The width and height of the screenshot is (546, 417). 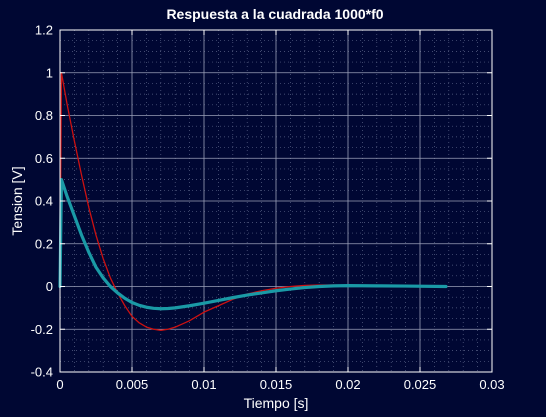 I want to click on chart-title: Respuesta a la cuadrada 1000*f0, so click(x=274, y=14).